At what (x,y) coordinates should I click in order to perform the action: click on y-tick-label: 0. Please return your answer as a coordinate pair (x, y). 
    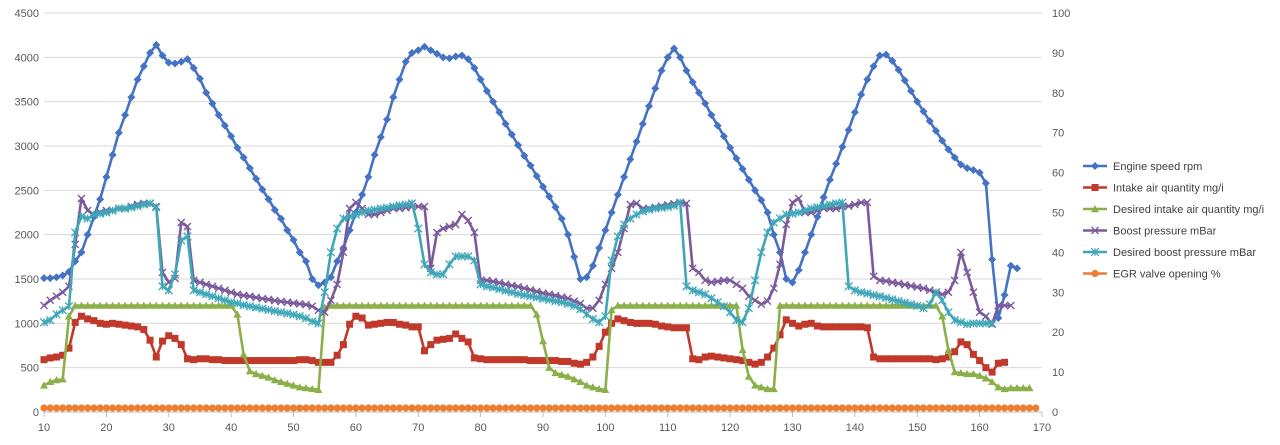
    Looking at the image, I should click on (36, 413).